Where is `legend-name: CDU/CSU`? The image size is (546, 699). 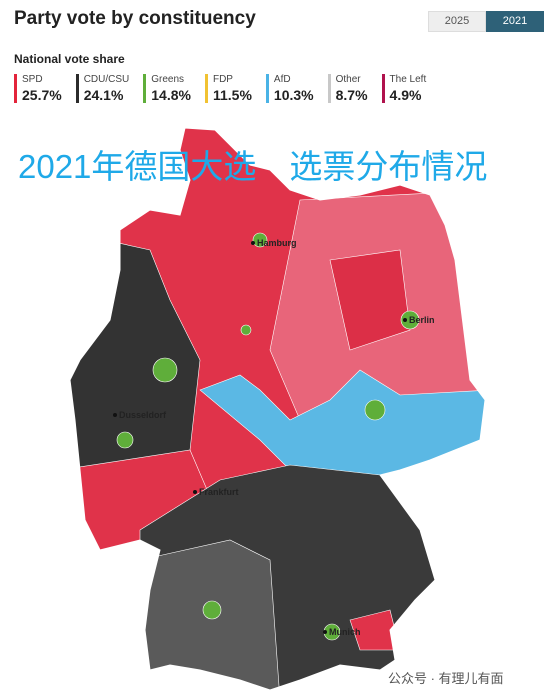 legend-name: CDU/CSU is located at coordinates (106, 79).